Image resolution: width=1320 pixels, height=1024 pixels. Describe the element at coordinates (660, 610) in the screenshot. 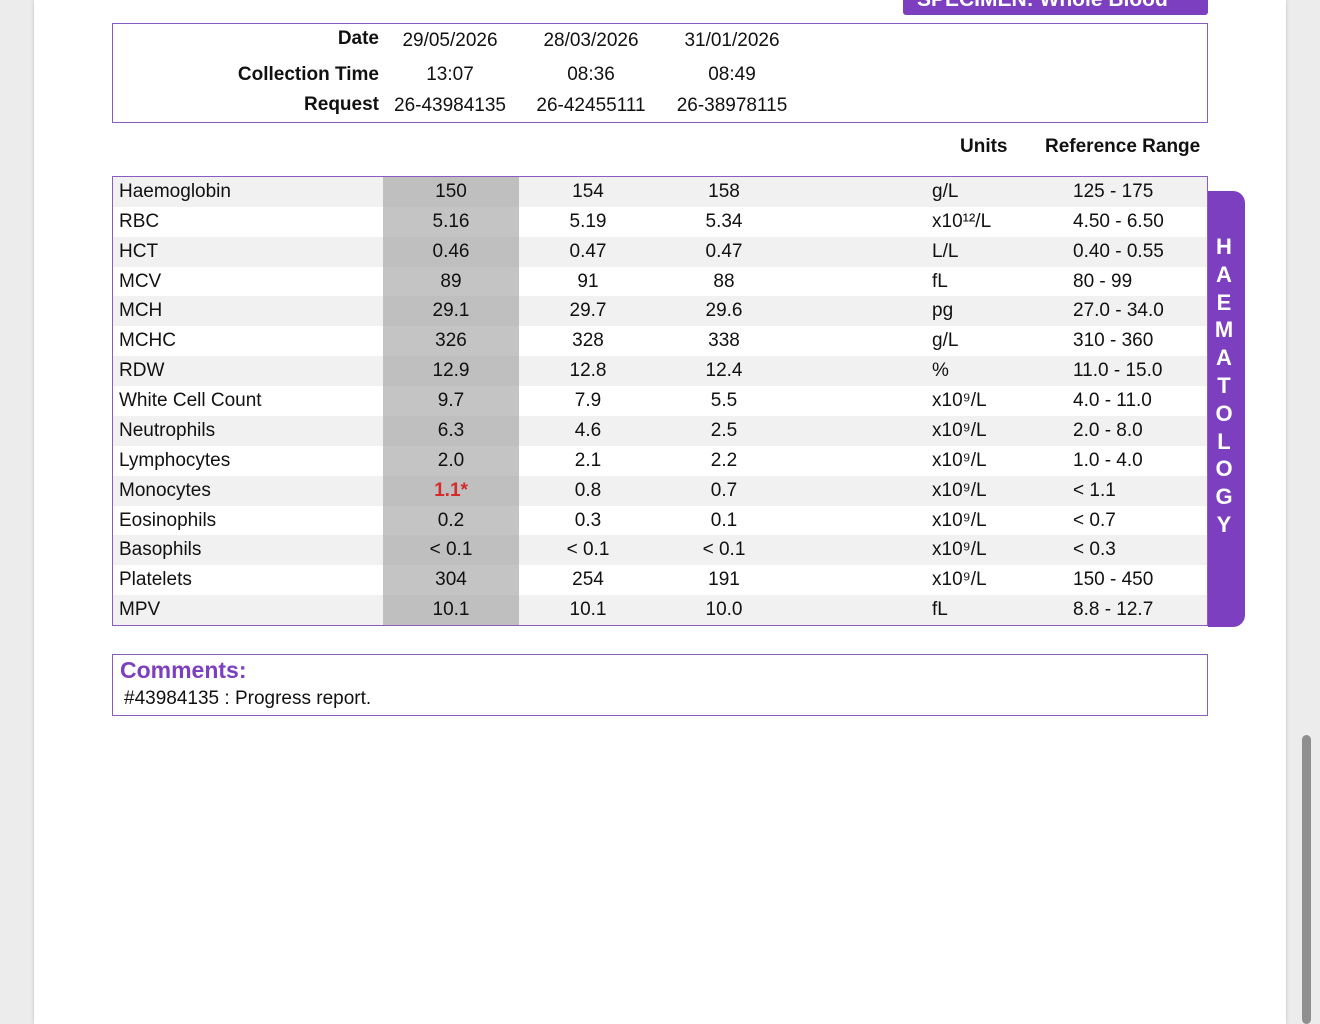

I see `table-row: MPV 10.1 10.1 10.0 fL 8.8 - 12.7` at that location.